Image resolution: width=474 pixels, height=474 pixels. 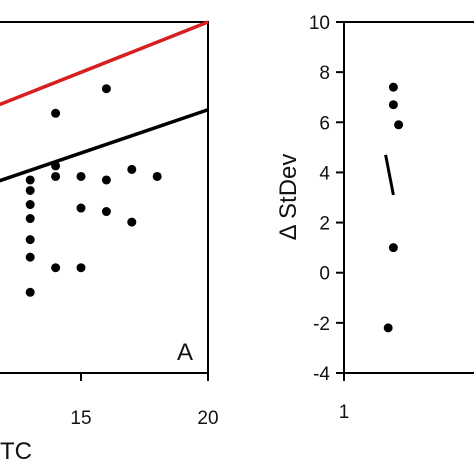 I want to click on panel-a-x-axis-title: TC, so click(x=16, y=451).